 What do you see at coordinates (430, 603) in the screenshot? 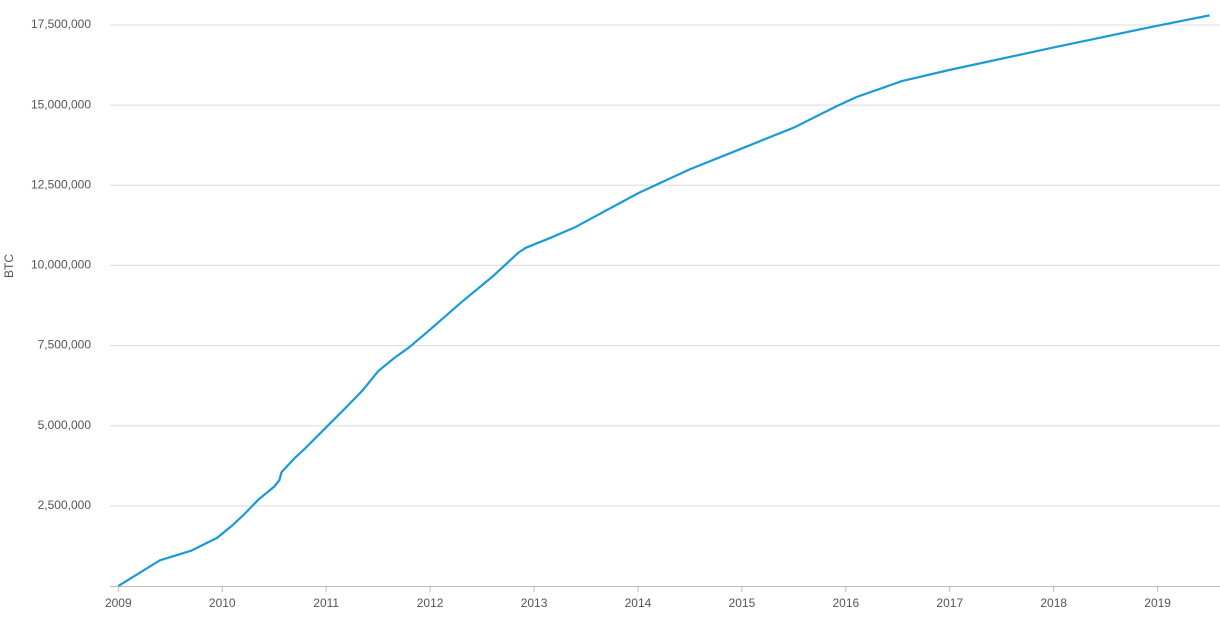
I see `x-tick-label: 2012` at bounding box center [430, 603].